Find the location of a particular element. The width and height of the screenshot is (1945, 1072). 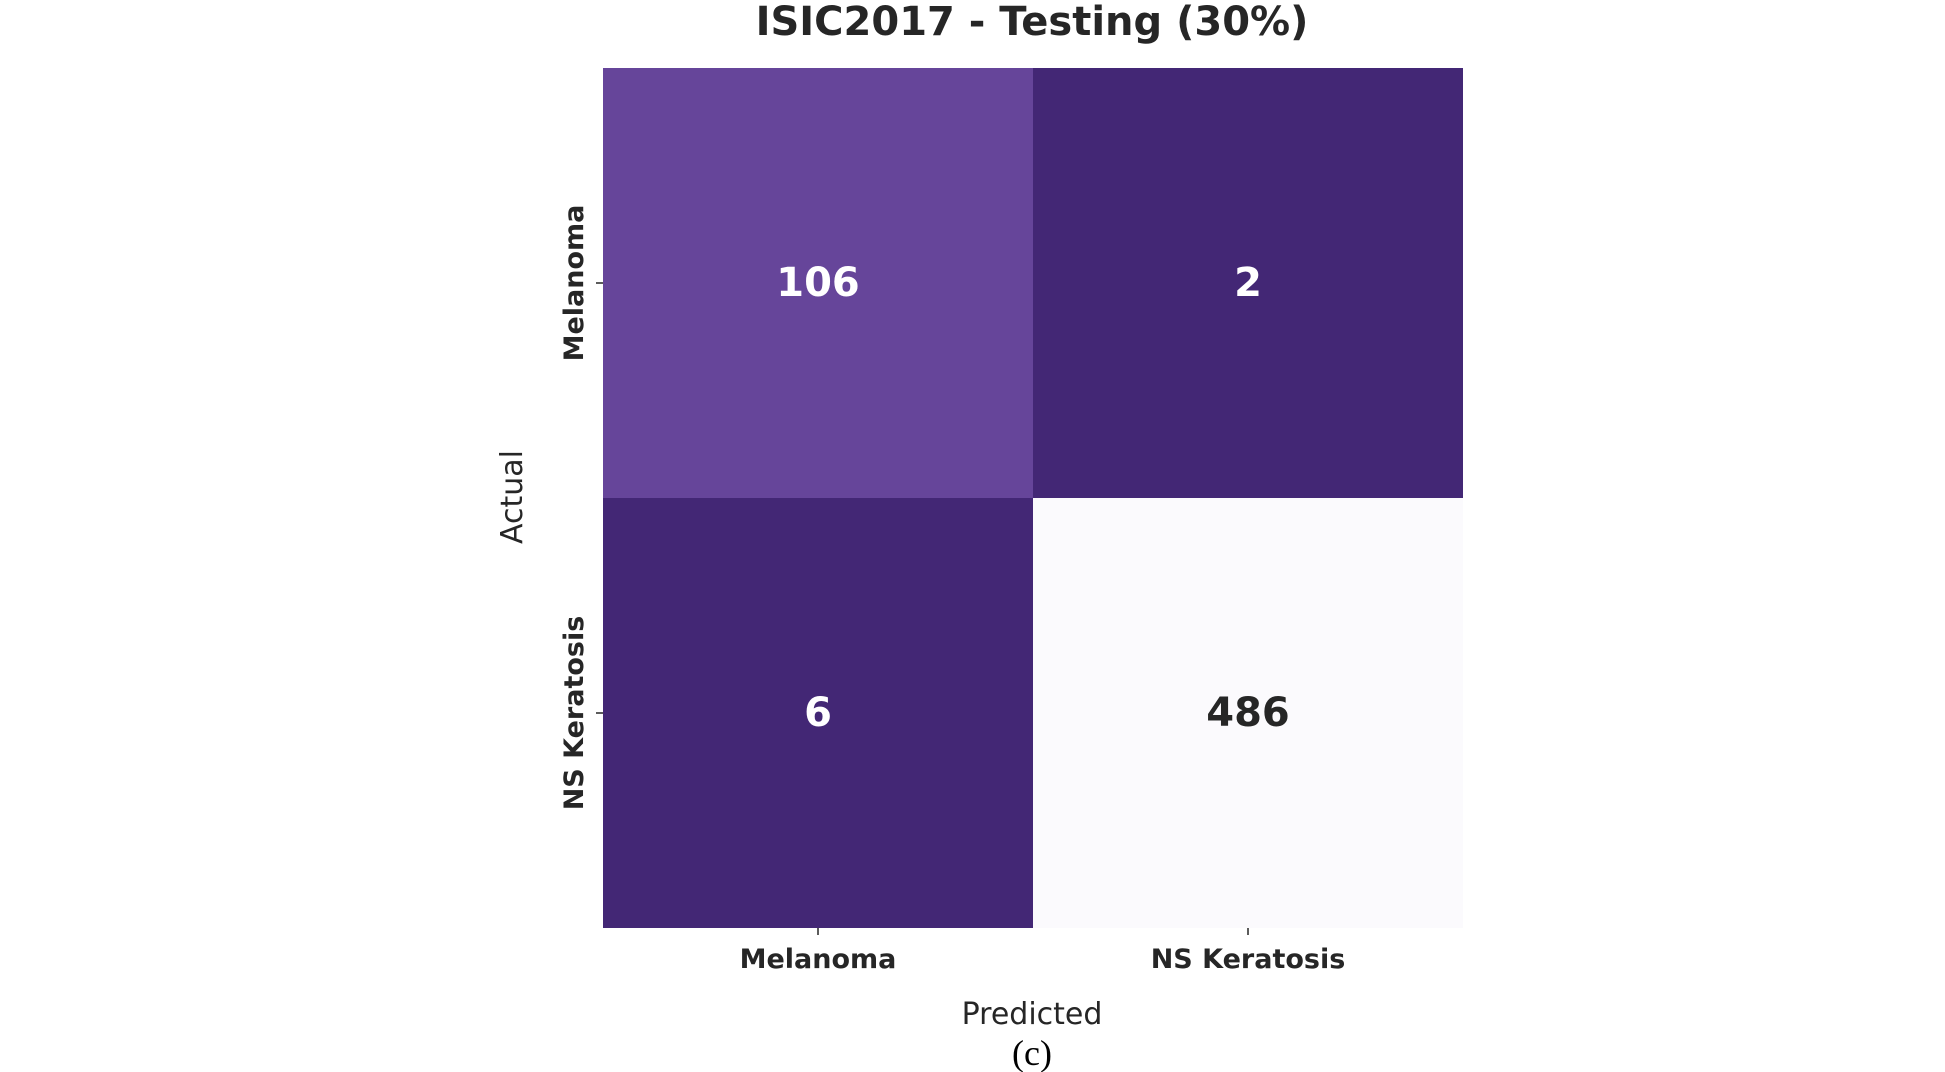

cell-value-label: 486 is located at coordinates (1248, 713).